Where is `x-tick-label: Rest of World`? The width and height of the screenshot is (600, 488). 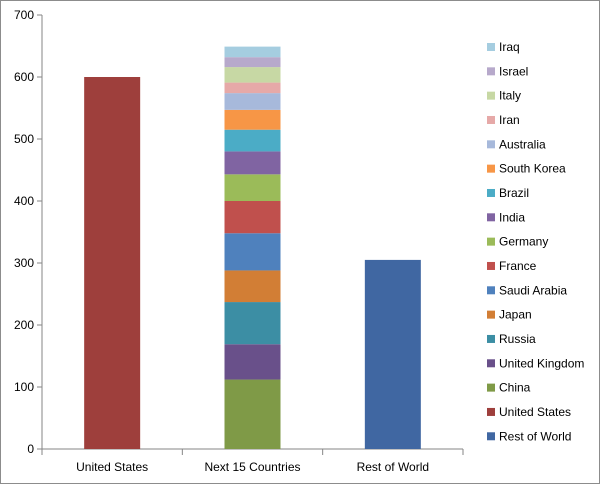
x-tick-label: Rest of World is located at coordinates (393, 467).